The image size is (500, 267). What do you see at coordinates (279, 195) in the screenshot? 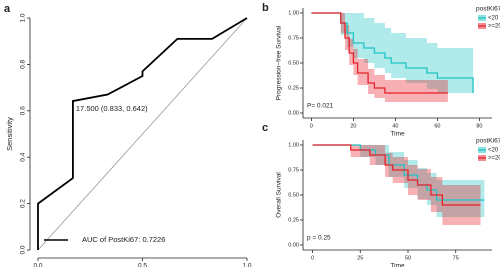
I see `y-axis-label: Overall Survival` at bounding box center [279, 195].